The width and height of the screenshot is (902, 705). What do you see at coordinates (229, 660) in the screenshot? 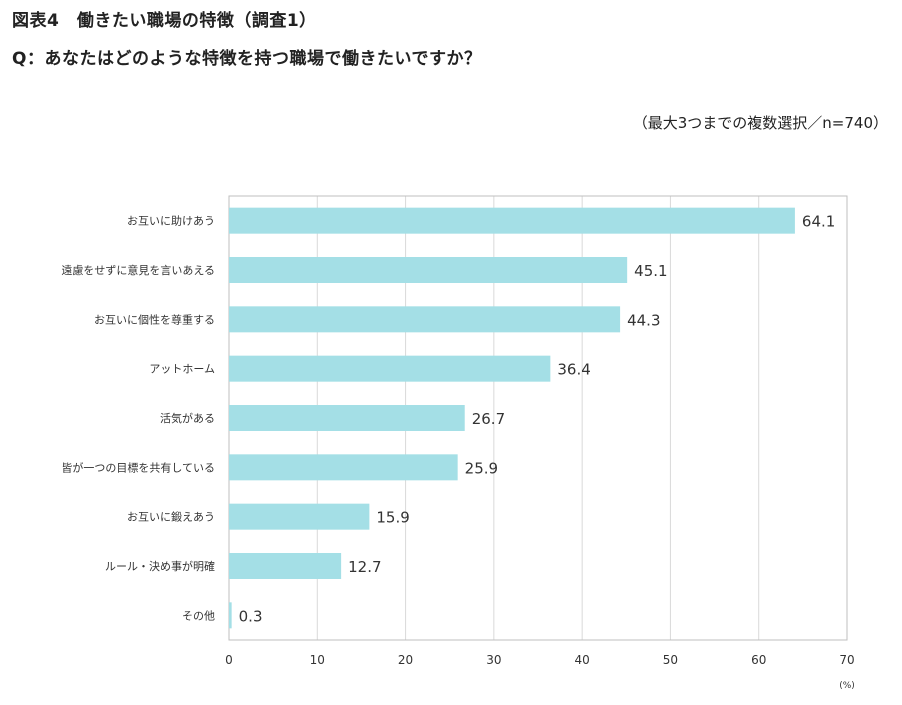
I see `x-tick-label: 0` at bounding box center [229, 660].